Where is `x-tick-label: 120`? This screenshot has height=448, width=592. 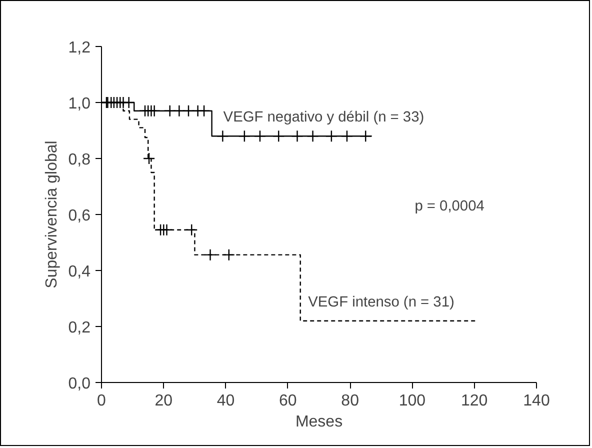
x-tick-label: 120 is located at coordinates (474, 401).